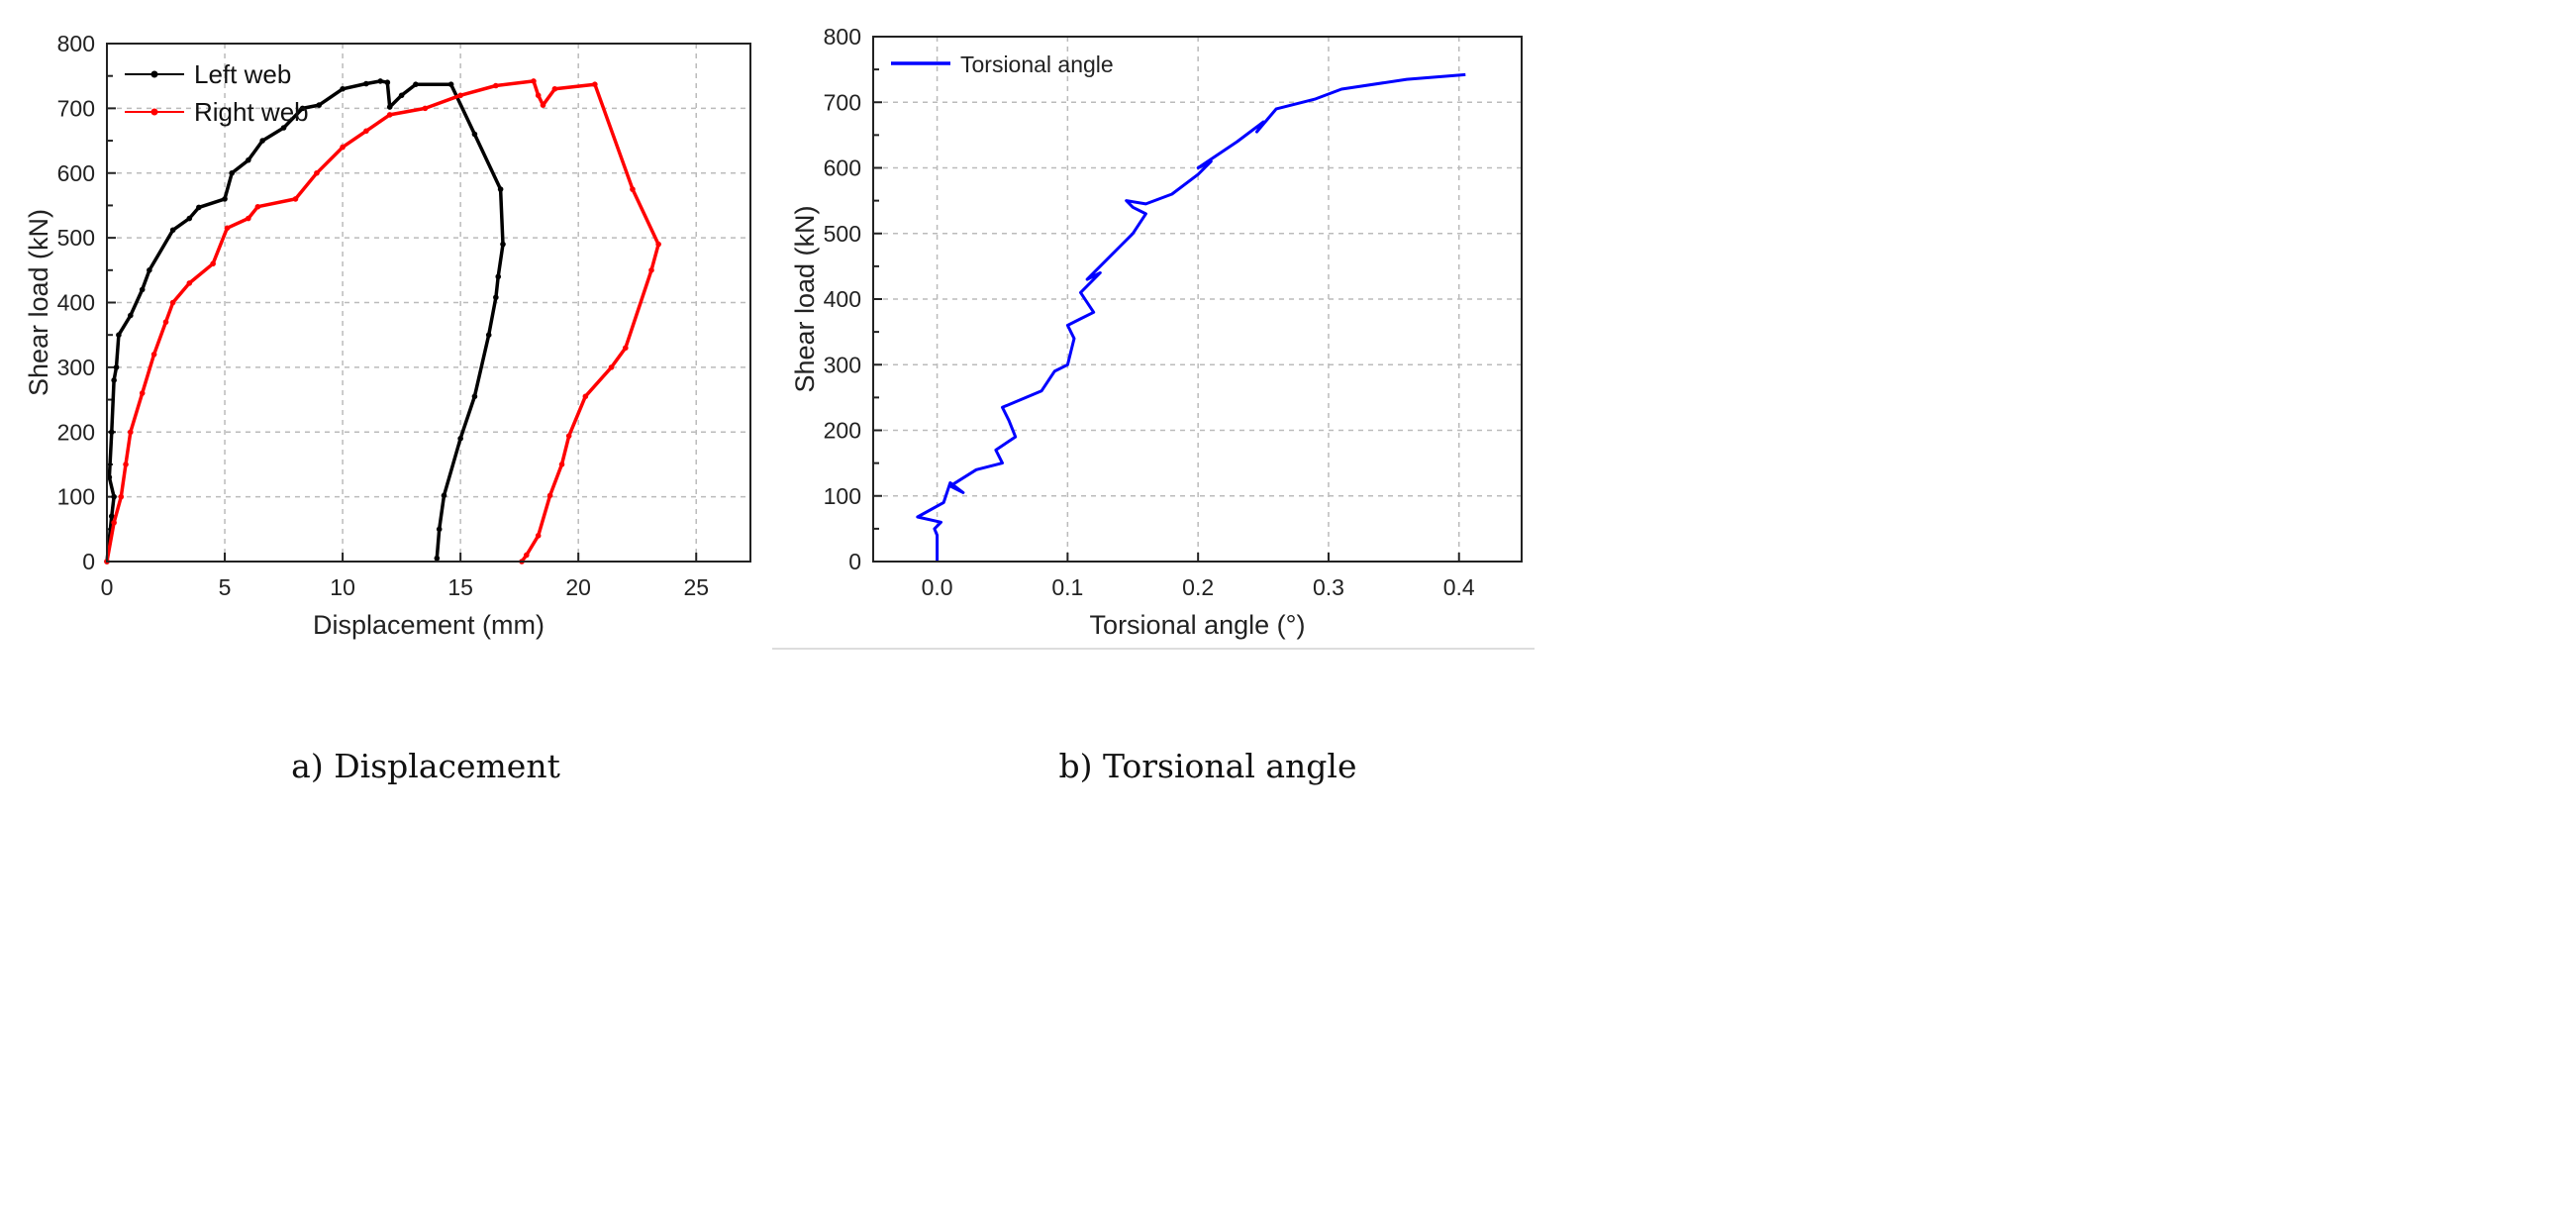  Describe the element at coordinates (108, 587) in the screenshot. I see `x-tick-label: 0` at that location.